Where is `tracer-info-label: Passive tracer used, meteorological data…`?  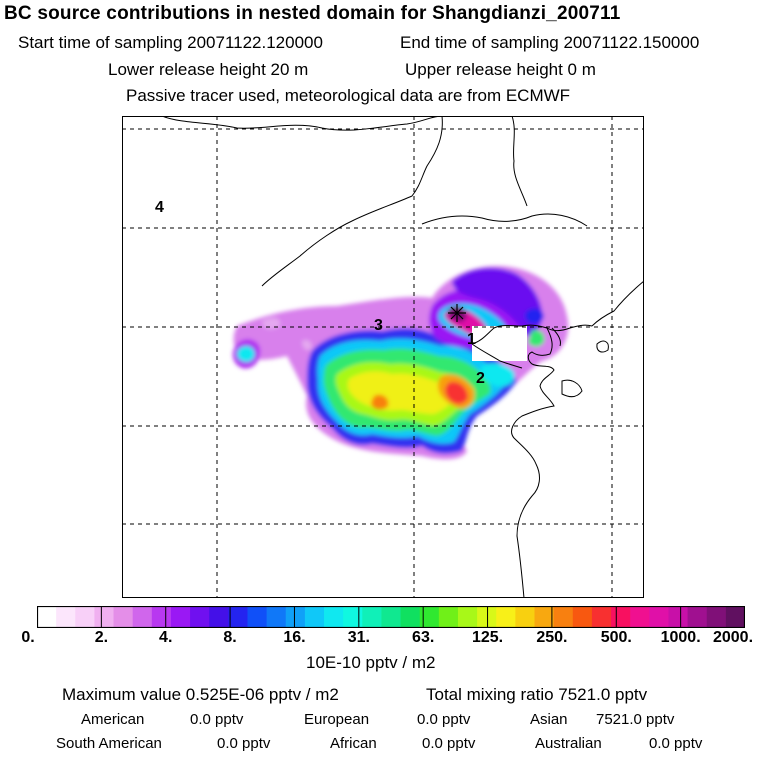
tracer-info-label: Passive tracer used, meteorological data… is located at coordinates (348, 95).